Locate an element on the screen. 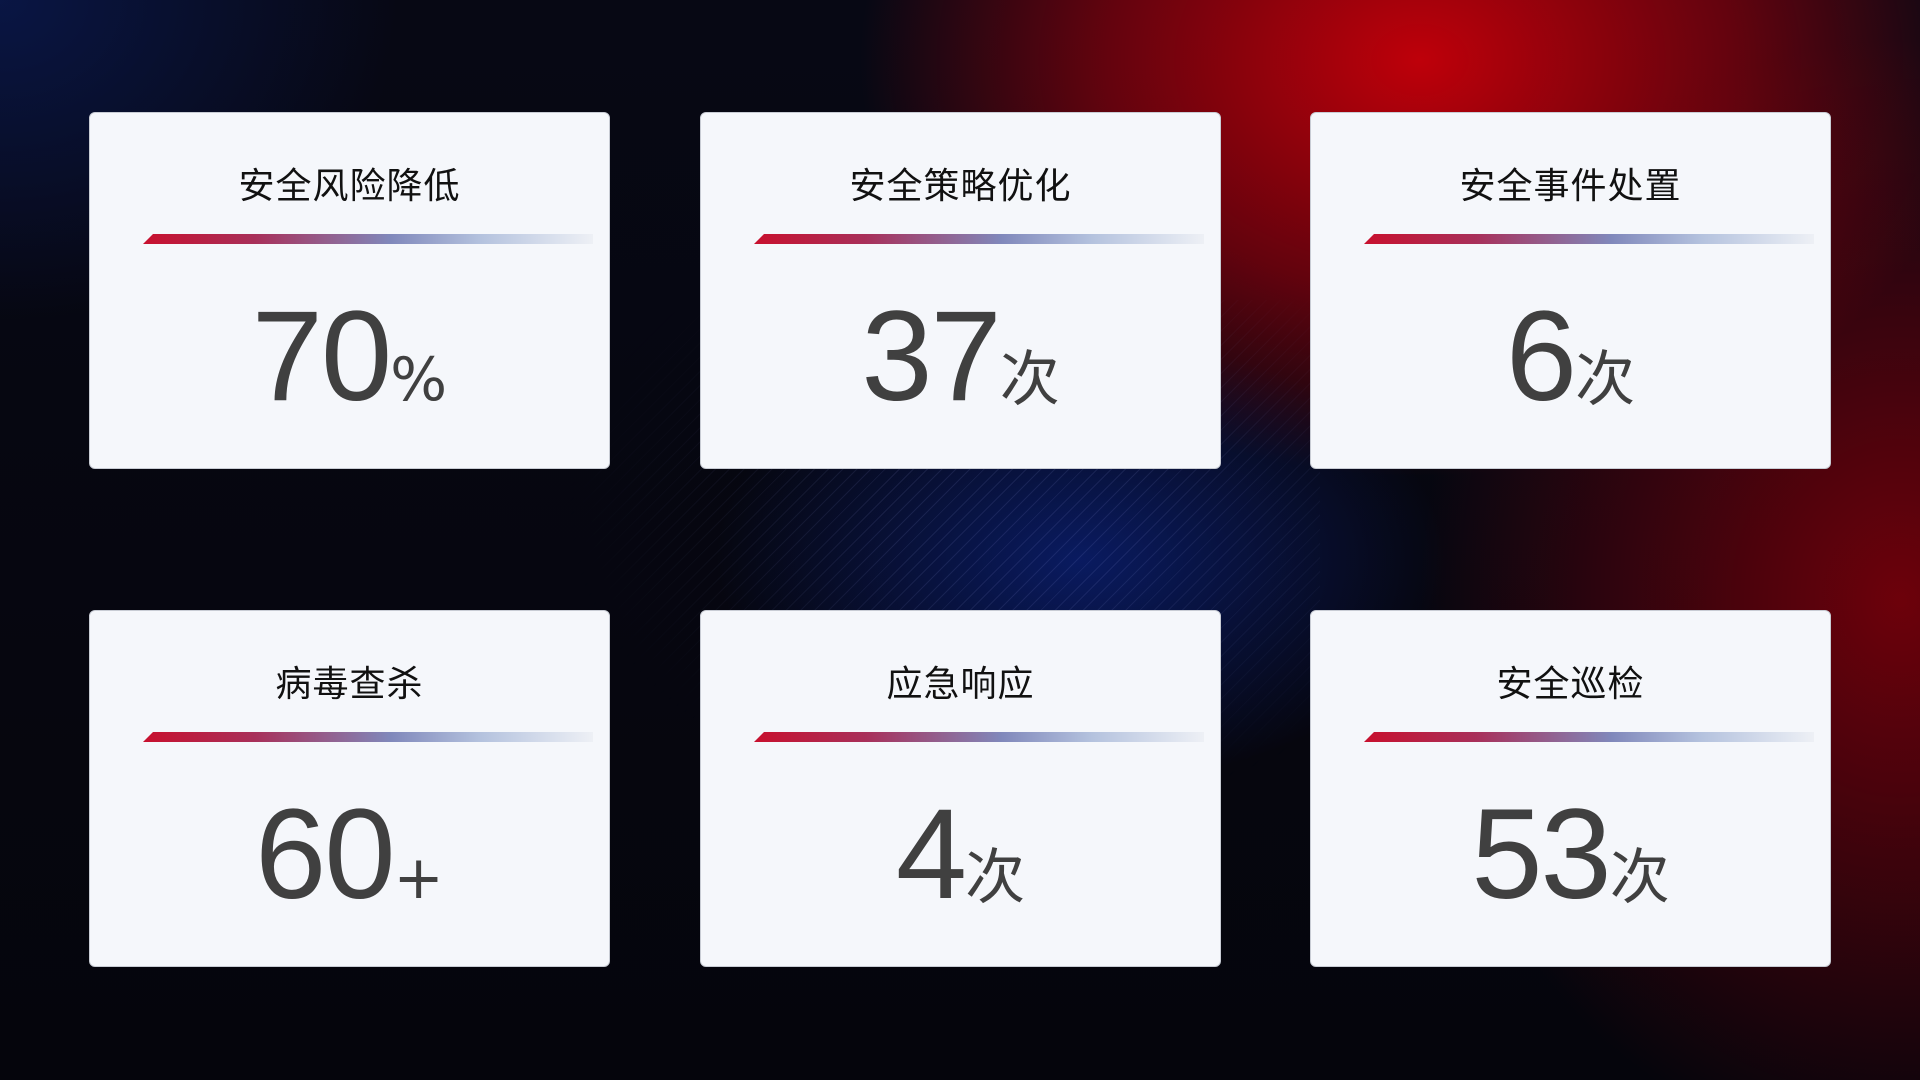 The height and width of the screenshot is (1080, 1920). value-number: 60 is located at coordinates (325, 854).